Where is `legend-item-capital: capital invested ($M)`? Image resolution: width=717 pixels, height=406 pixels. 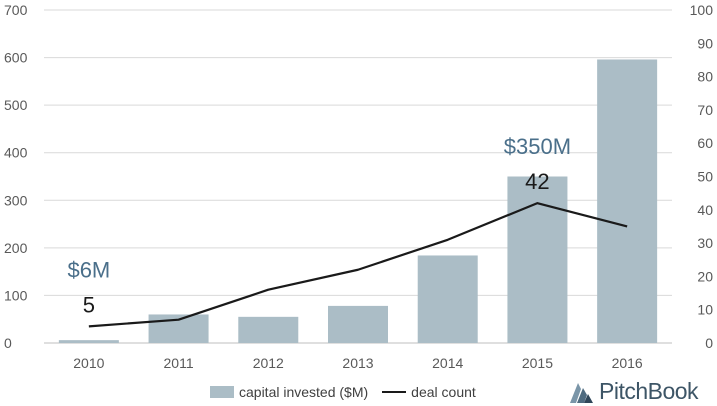
legend-item-capital: capital invested ($M) is located at coordinates (289, 392).